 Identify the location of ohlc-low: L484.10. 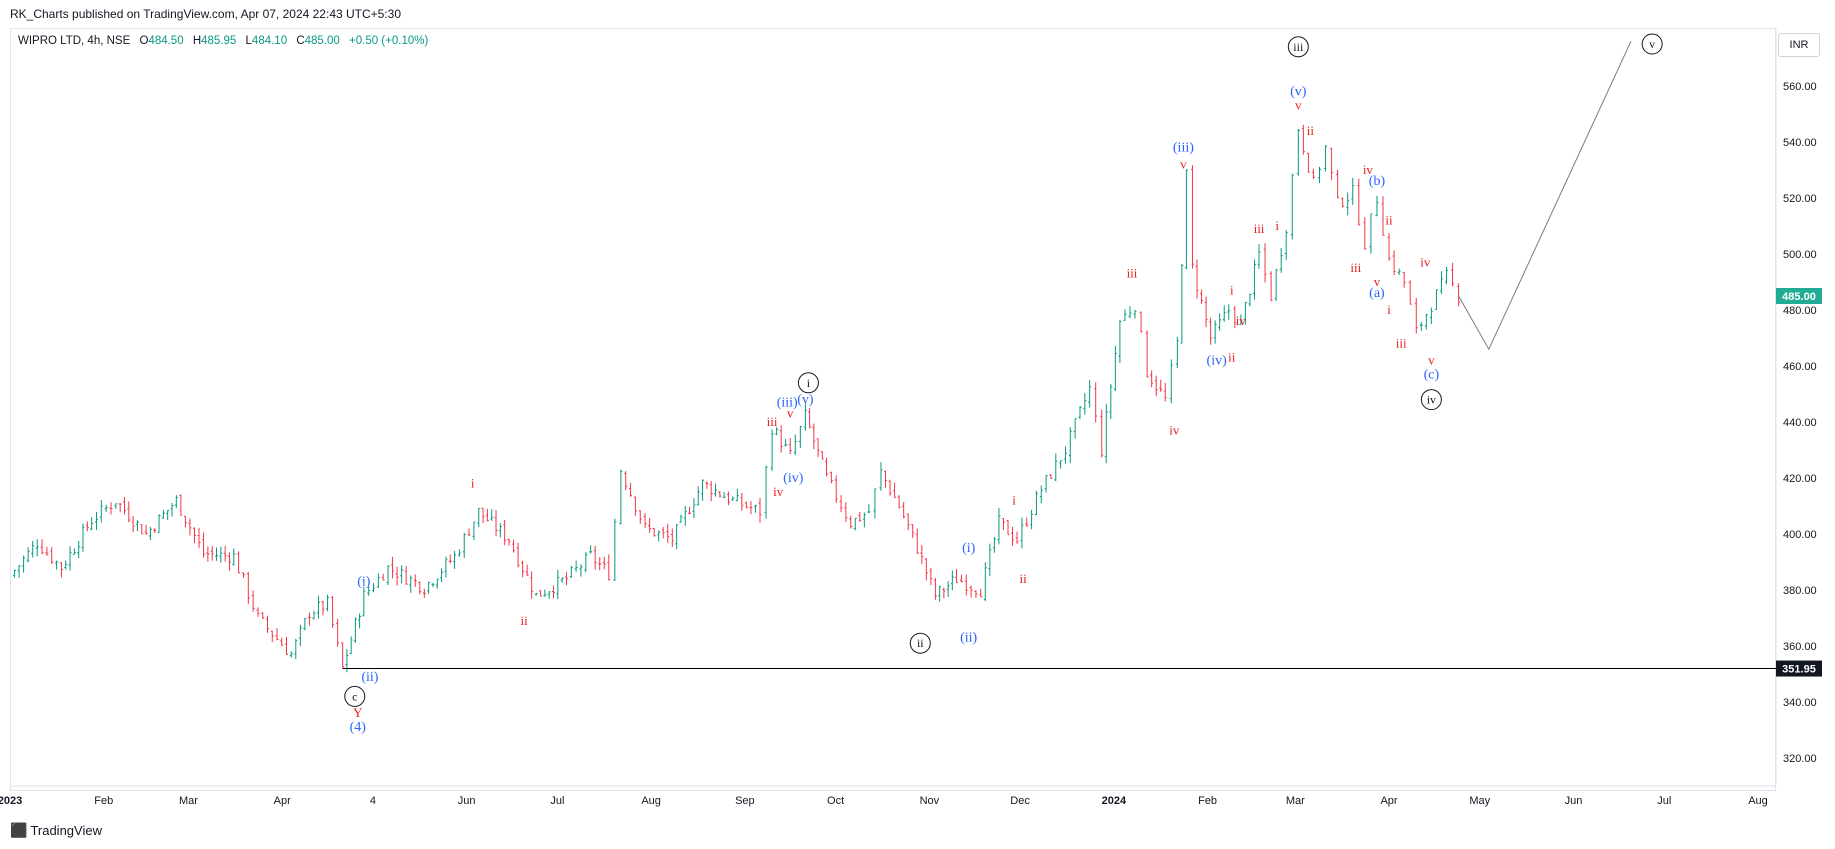
(266, 41).